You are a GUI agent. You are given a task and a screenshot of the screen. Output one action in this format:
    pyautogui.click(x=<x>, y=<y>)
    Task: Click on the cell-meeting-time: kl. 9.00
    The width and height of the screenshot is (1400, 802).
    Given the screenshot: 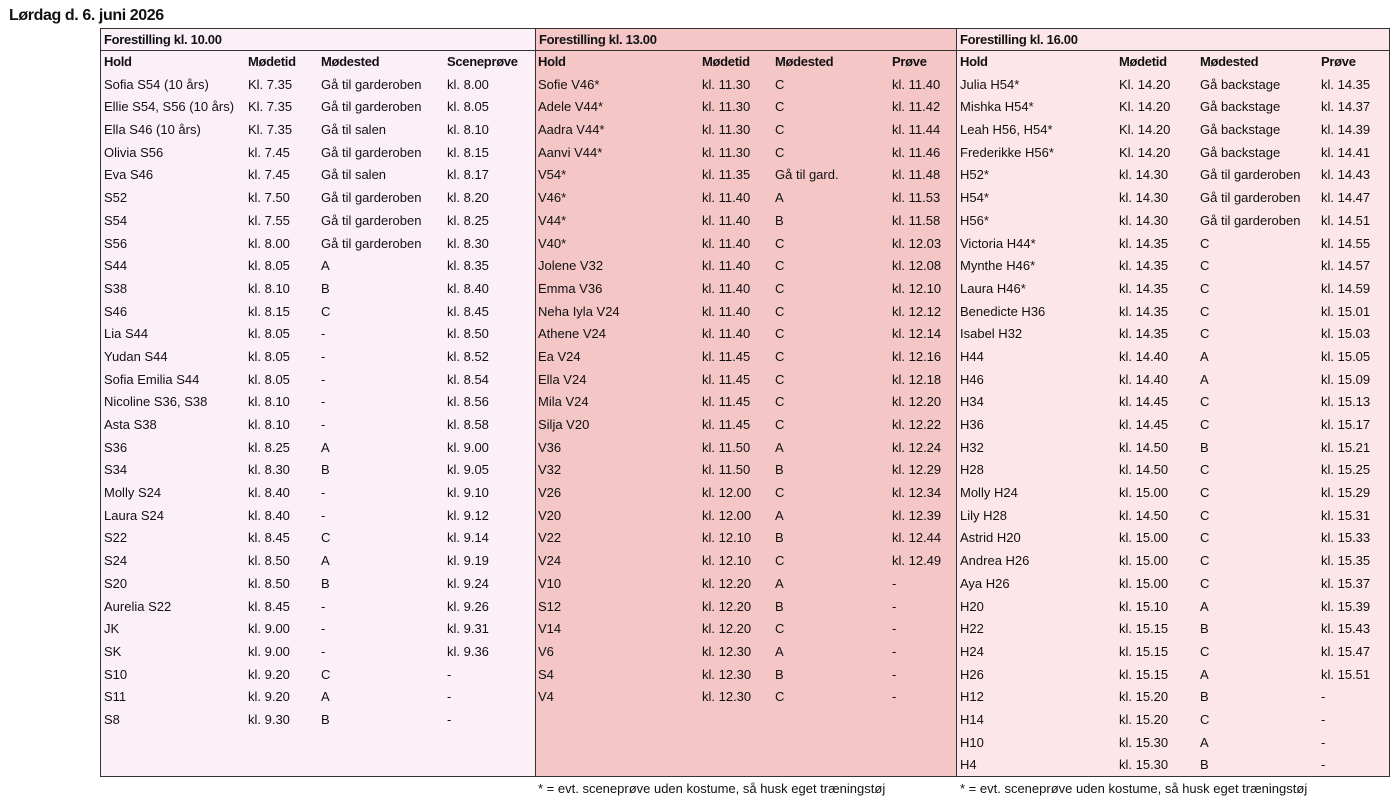 What is the action you would take?
    pyautogui.click(x=269, y=651)
    